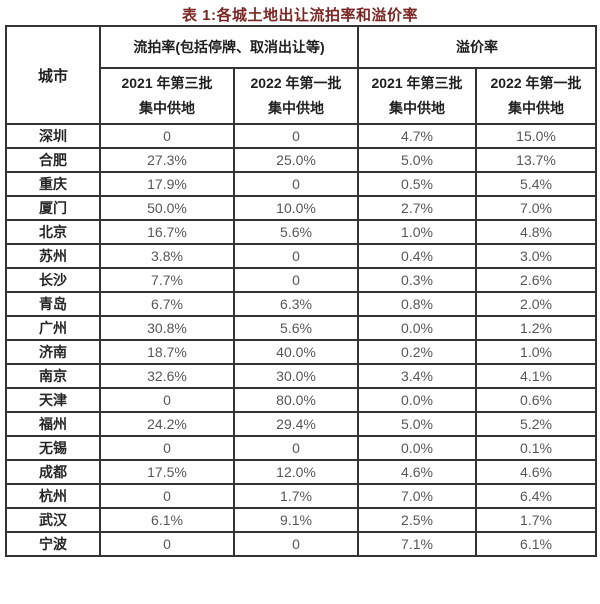 This screenshot has height=604, width=600. What do you see at coordinates (296, 376) in the screenshot?
I see `value-cell: 30.0%` at bounding box center [296, 376].